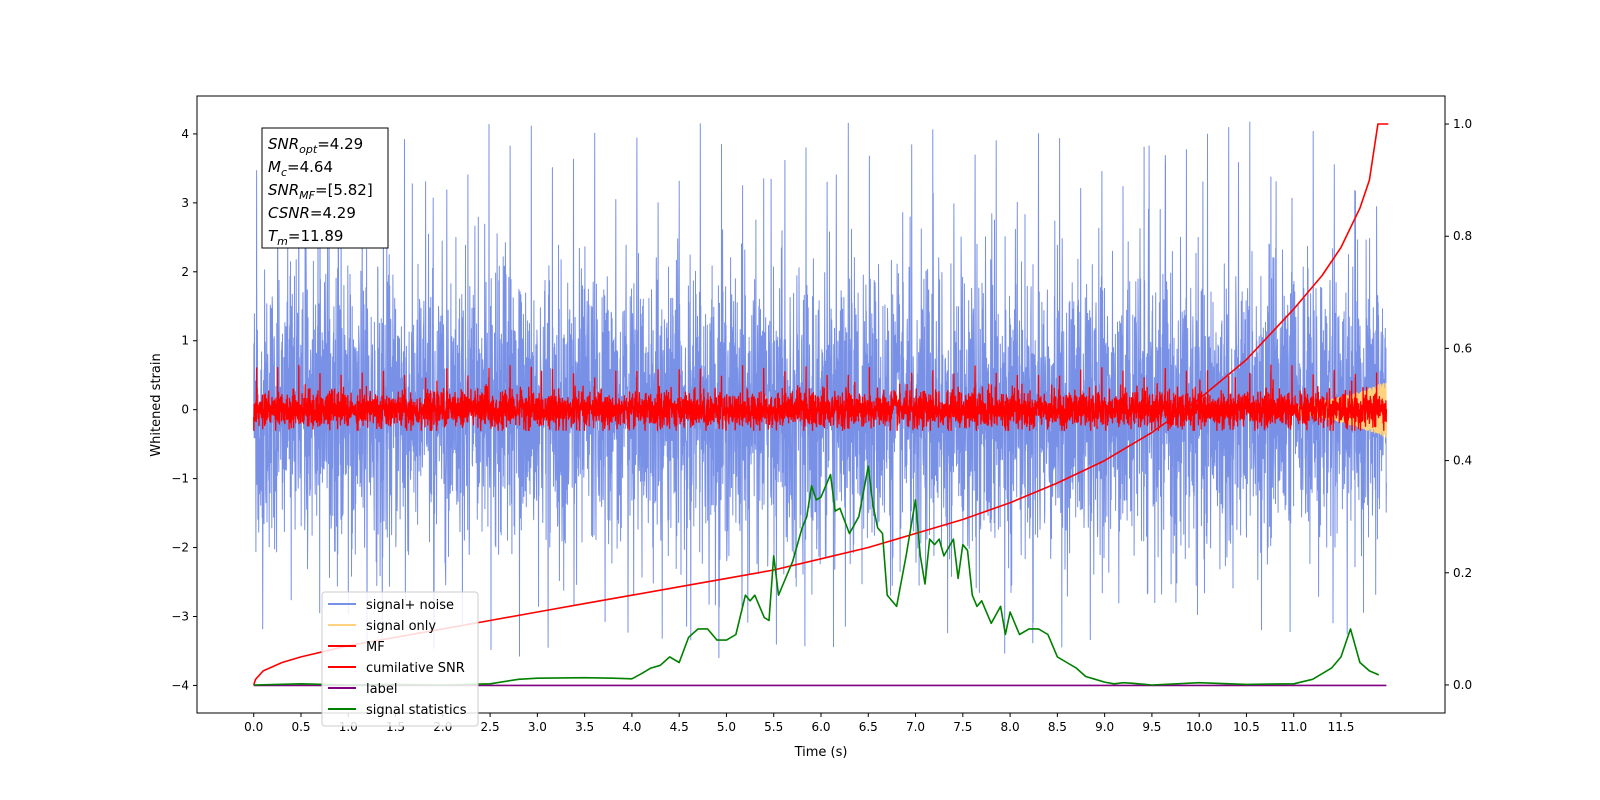  I want to click on x-tick-label: 3.5, so click(584, 727).